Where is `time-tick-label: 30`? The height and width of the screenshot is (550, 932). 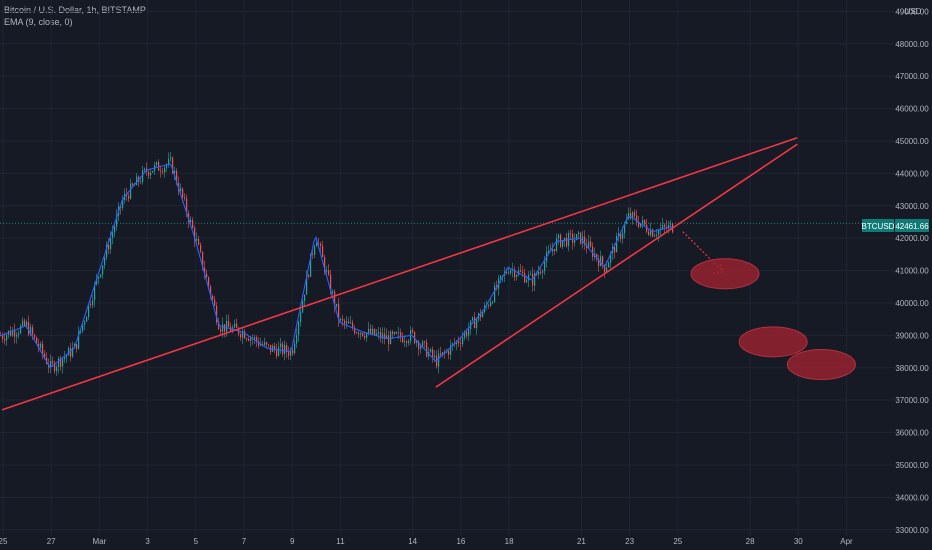
time-tick-label: 30 is located at coordinates (798, 541).